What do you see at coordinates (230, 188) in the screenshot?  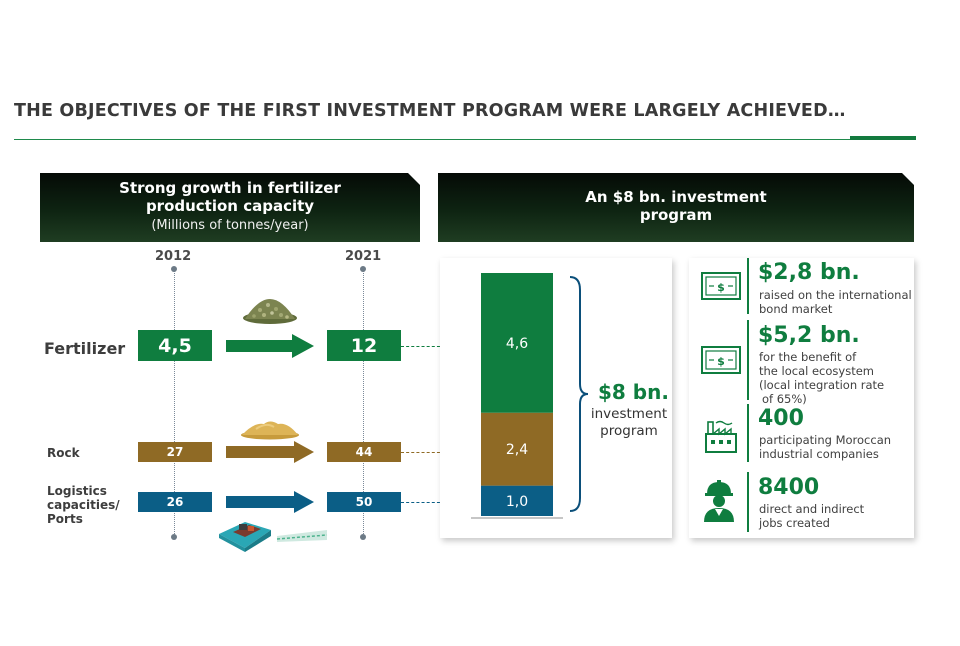 I see `capacity-heading-line1: Strong growth in fertilizer` at bounding box center [230, 188].